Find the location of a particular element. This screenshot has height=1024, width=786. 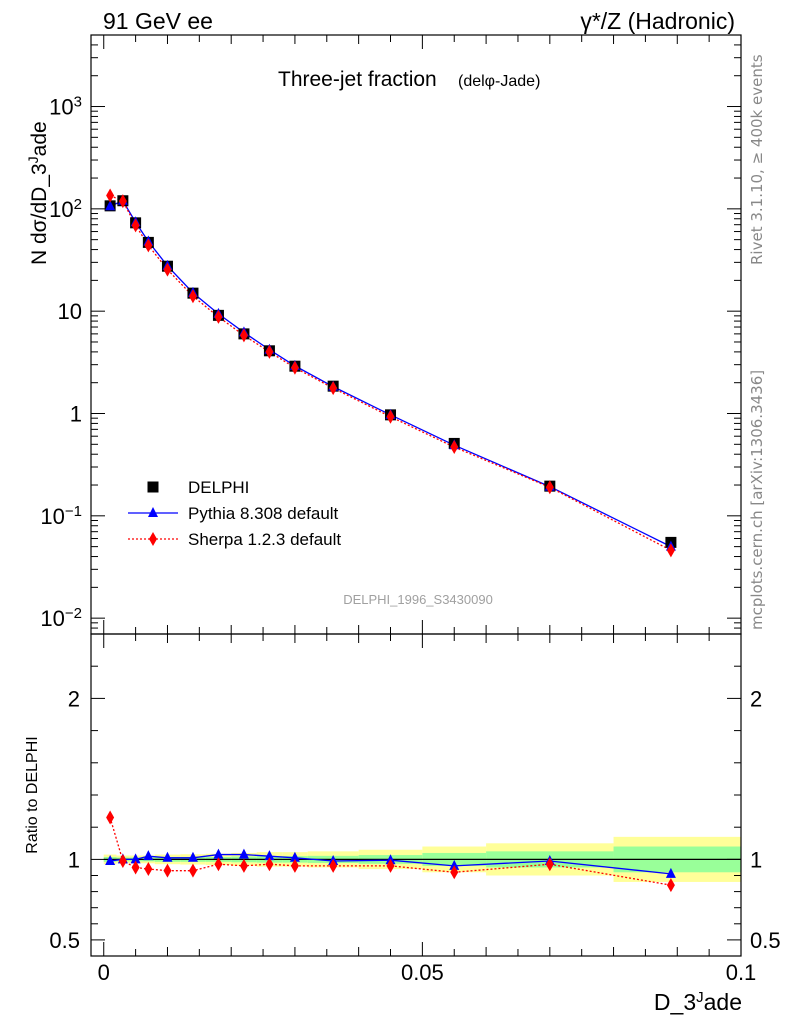

y-tick-label: 10⁻¹ is located at coordinates (61, 515).